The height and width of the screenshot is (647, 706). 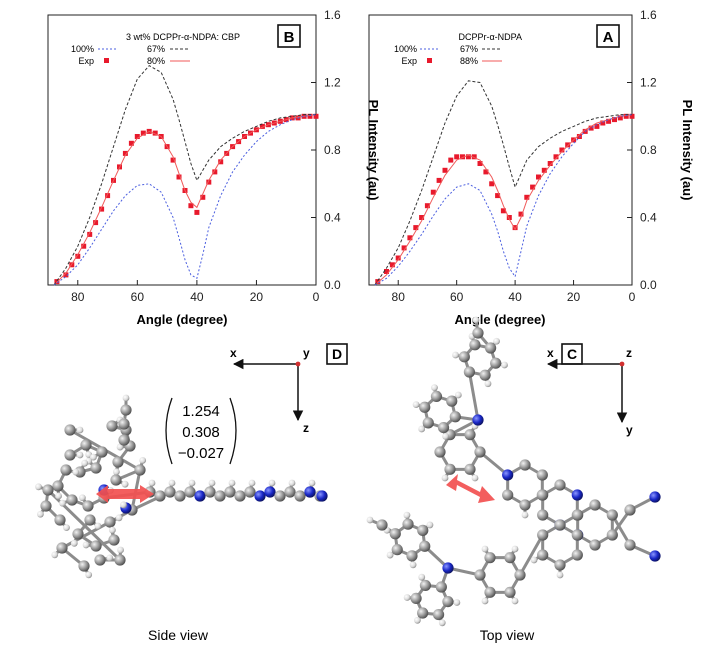 What do you see at coordinates (332, 15) in the screenshot?
I see `panel-b-ytick-label: 1.6` at bounding box center [332, 15].